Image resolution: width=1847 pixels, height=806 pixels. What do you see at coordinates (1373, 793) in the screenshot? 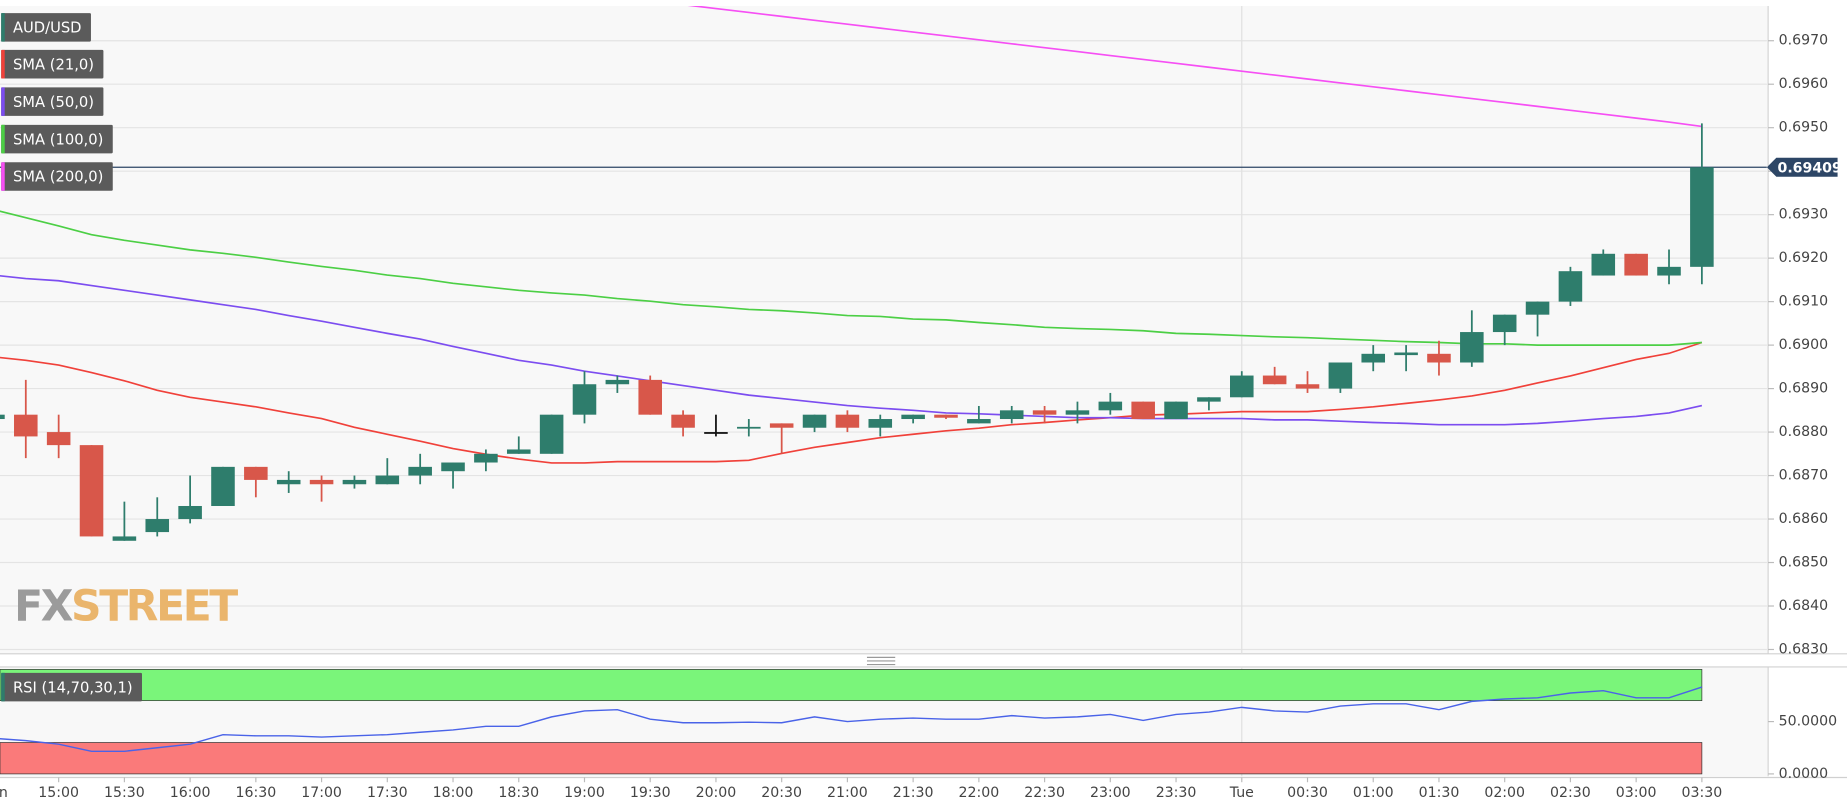
I see `x-tick-label: 01:00` at bounding box center [1373, 793].